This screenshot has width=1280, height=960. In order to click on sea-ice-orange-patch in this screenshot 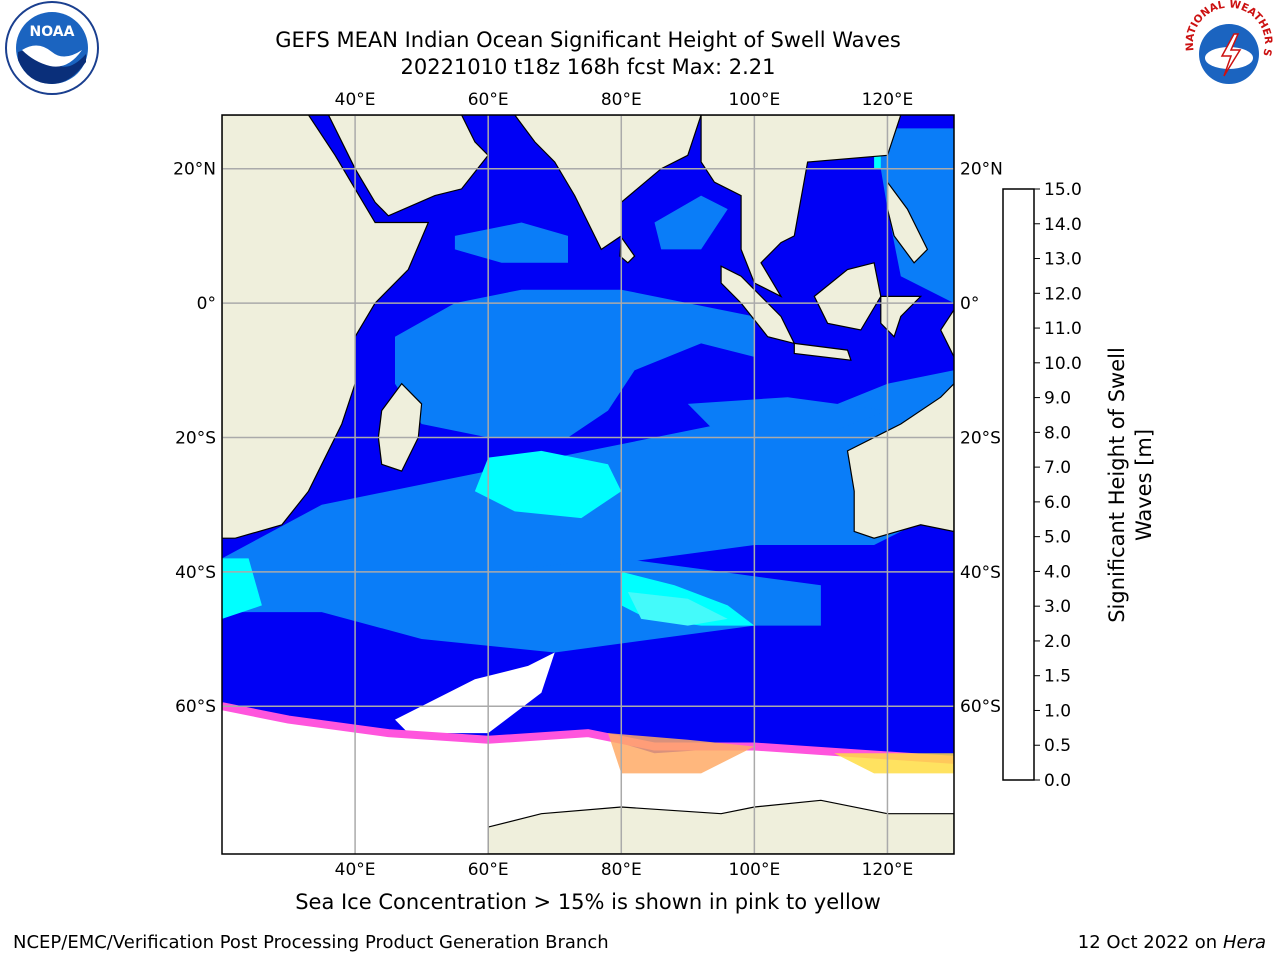, I will do `click(681, 753)`.